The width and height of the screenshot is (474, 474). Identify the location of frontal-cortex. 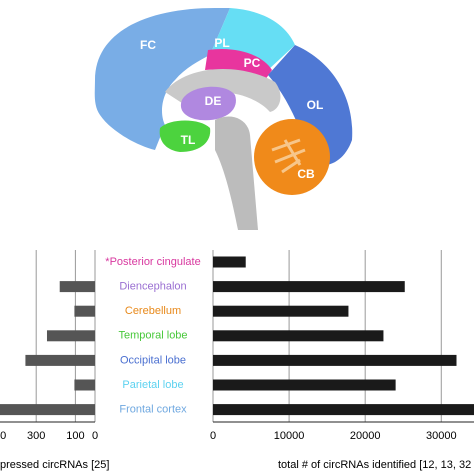
(162, 79).